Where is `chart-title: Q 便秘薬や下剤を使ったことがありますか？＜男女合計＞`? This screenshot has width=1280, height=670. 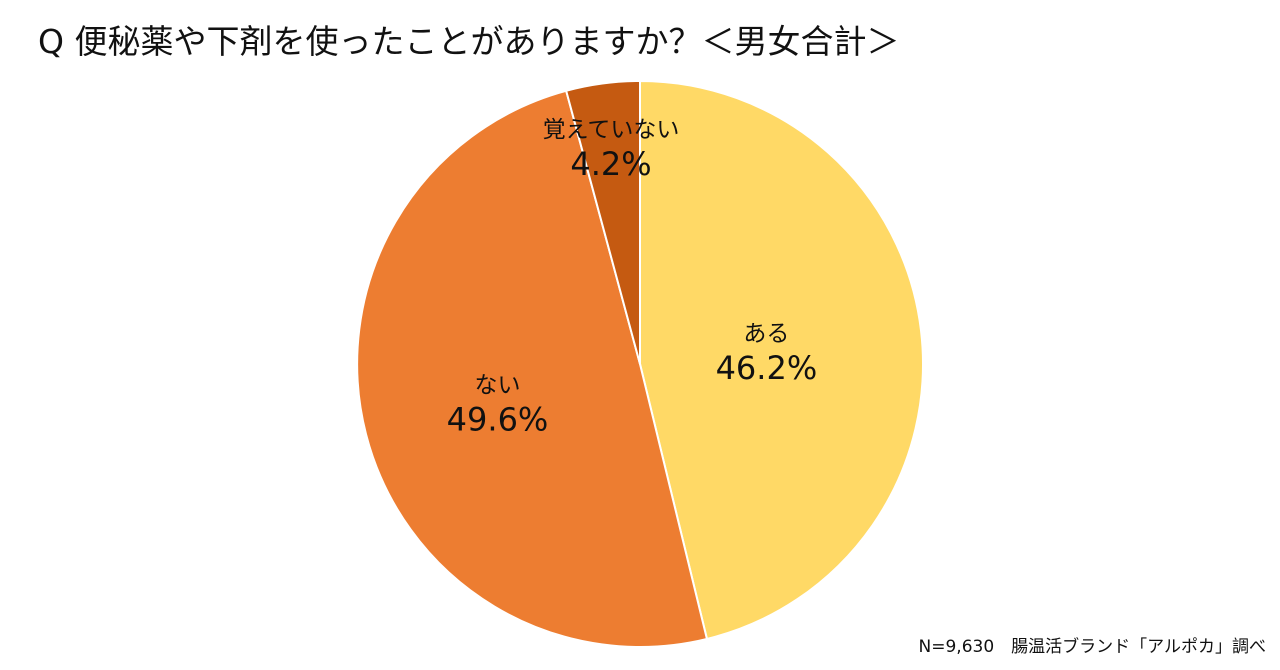
chart-title: Q 便秘薬や下剤を使ったことがありますか？＜男女合計＞ is located at coordinates (469, 41).